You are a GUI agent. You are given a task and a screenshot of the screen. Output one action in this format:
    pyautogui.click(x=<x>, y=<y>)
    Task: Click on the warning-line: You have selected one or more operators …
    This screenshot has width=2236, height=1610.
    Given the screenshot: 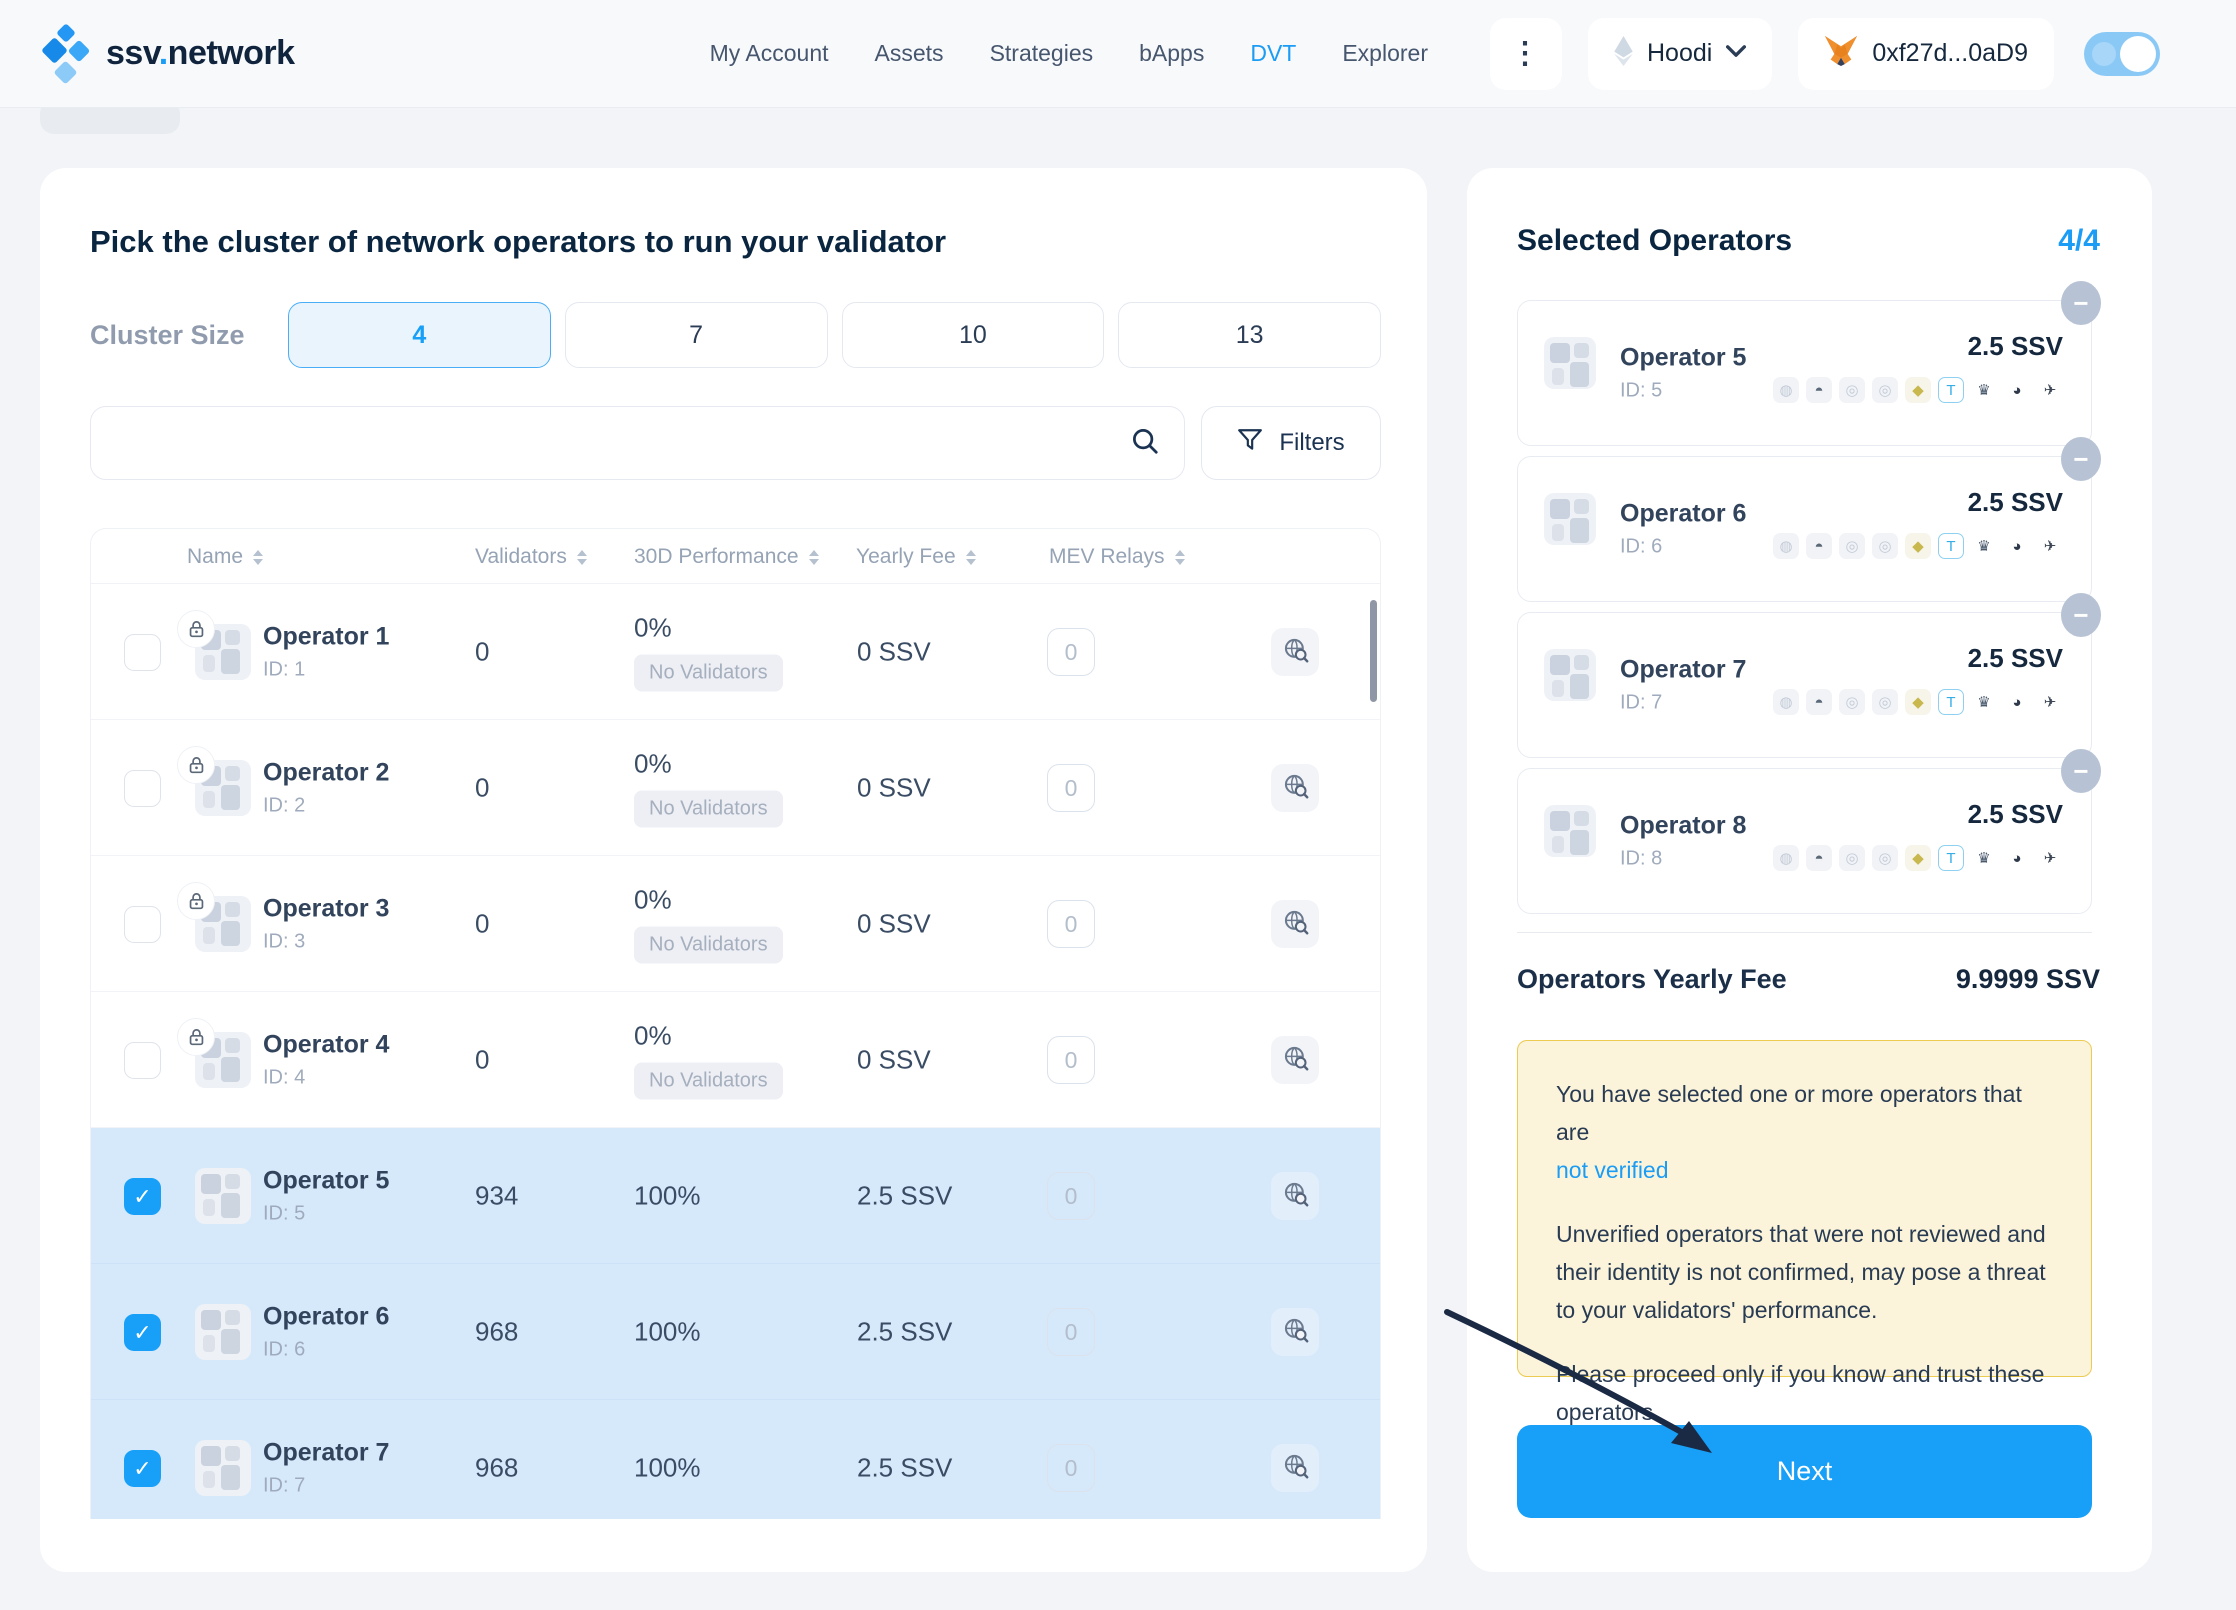 What is the action you would take?
    pyautogui.click(x=1804, y=1132)
    